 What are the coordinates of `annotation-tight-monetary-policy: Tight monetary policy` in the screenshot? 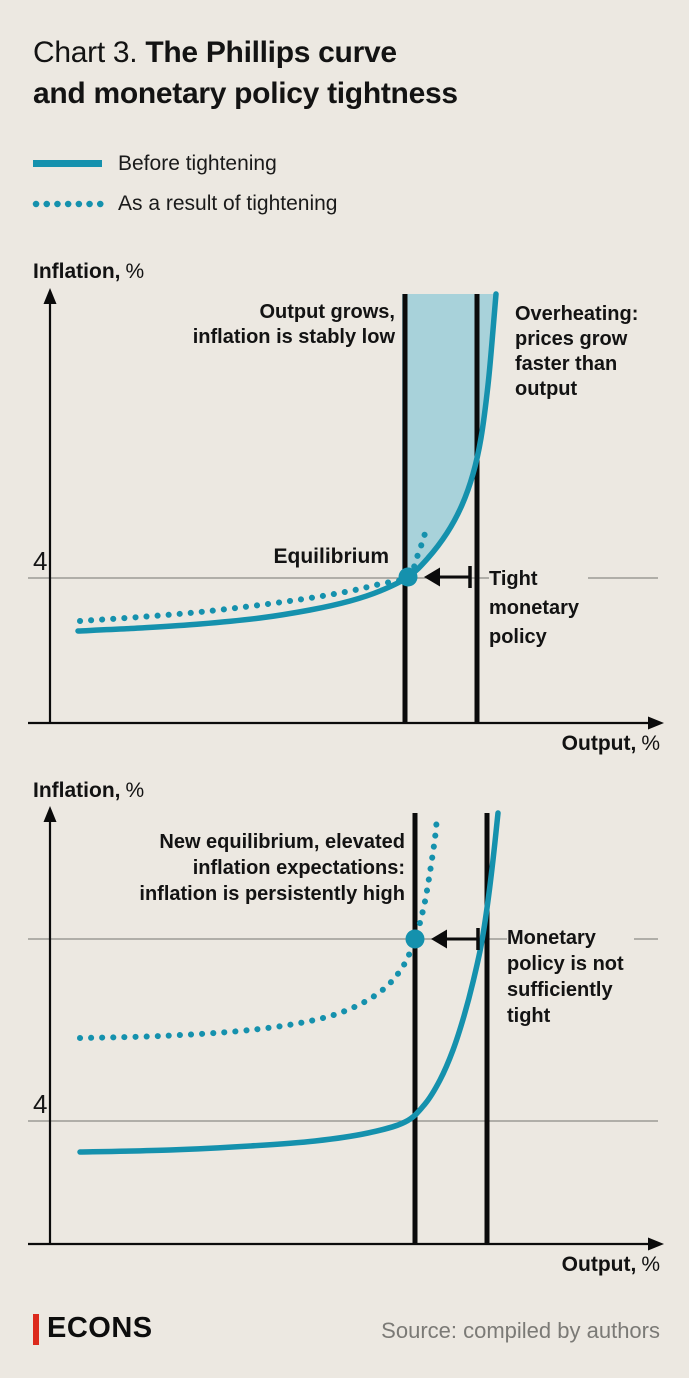 It's located at (539, 610).